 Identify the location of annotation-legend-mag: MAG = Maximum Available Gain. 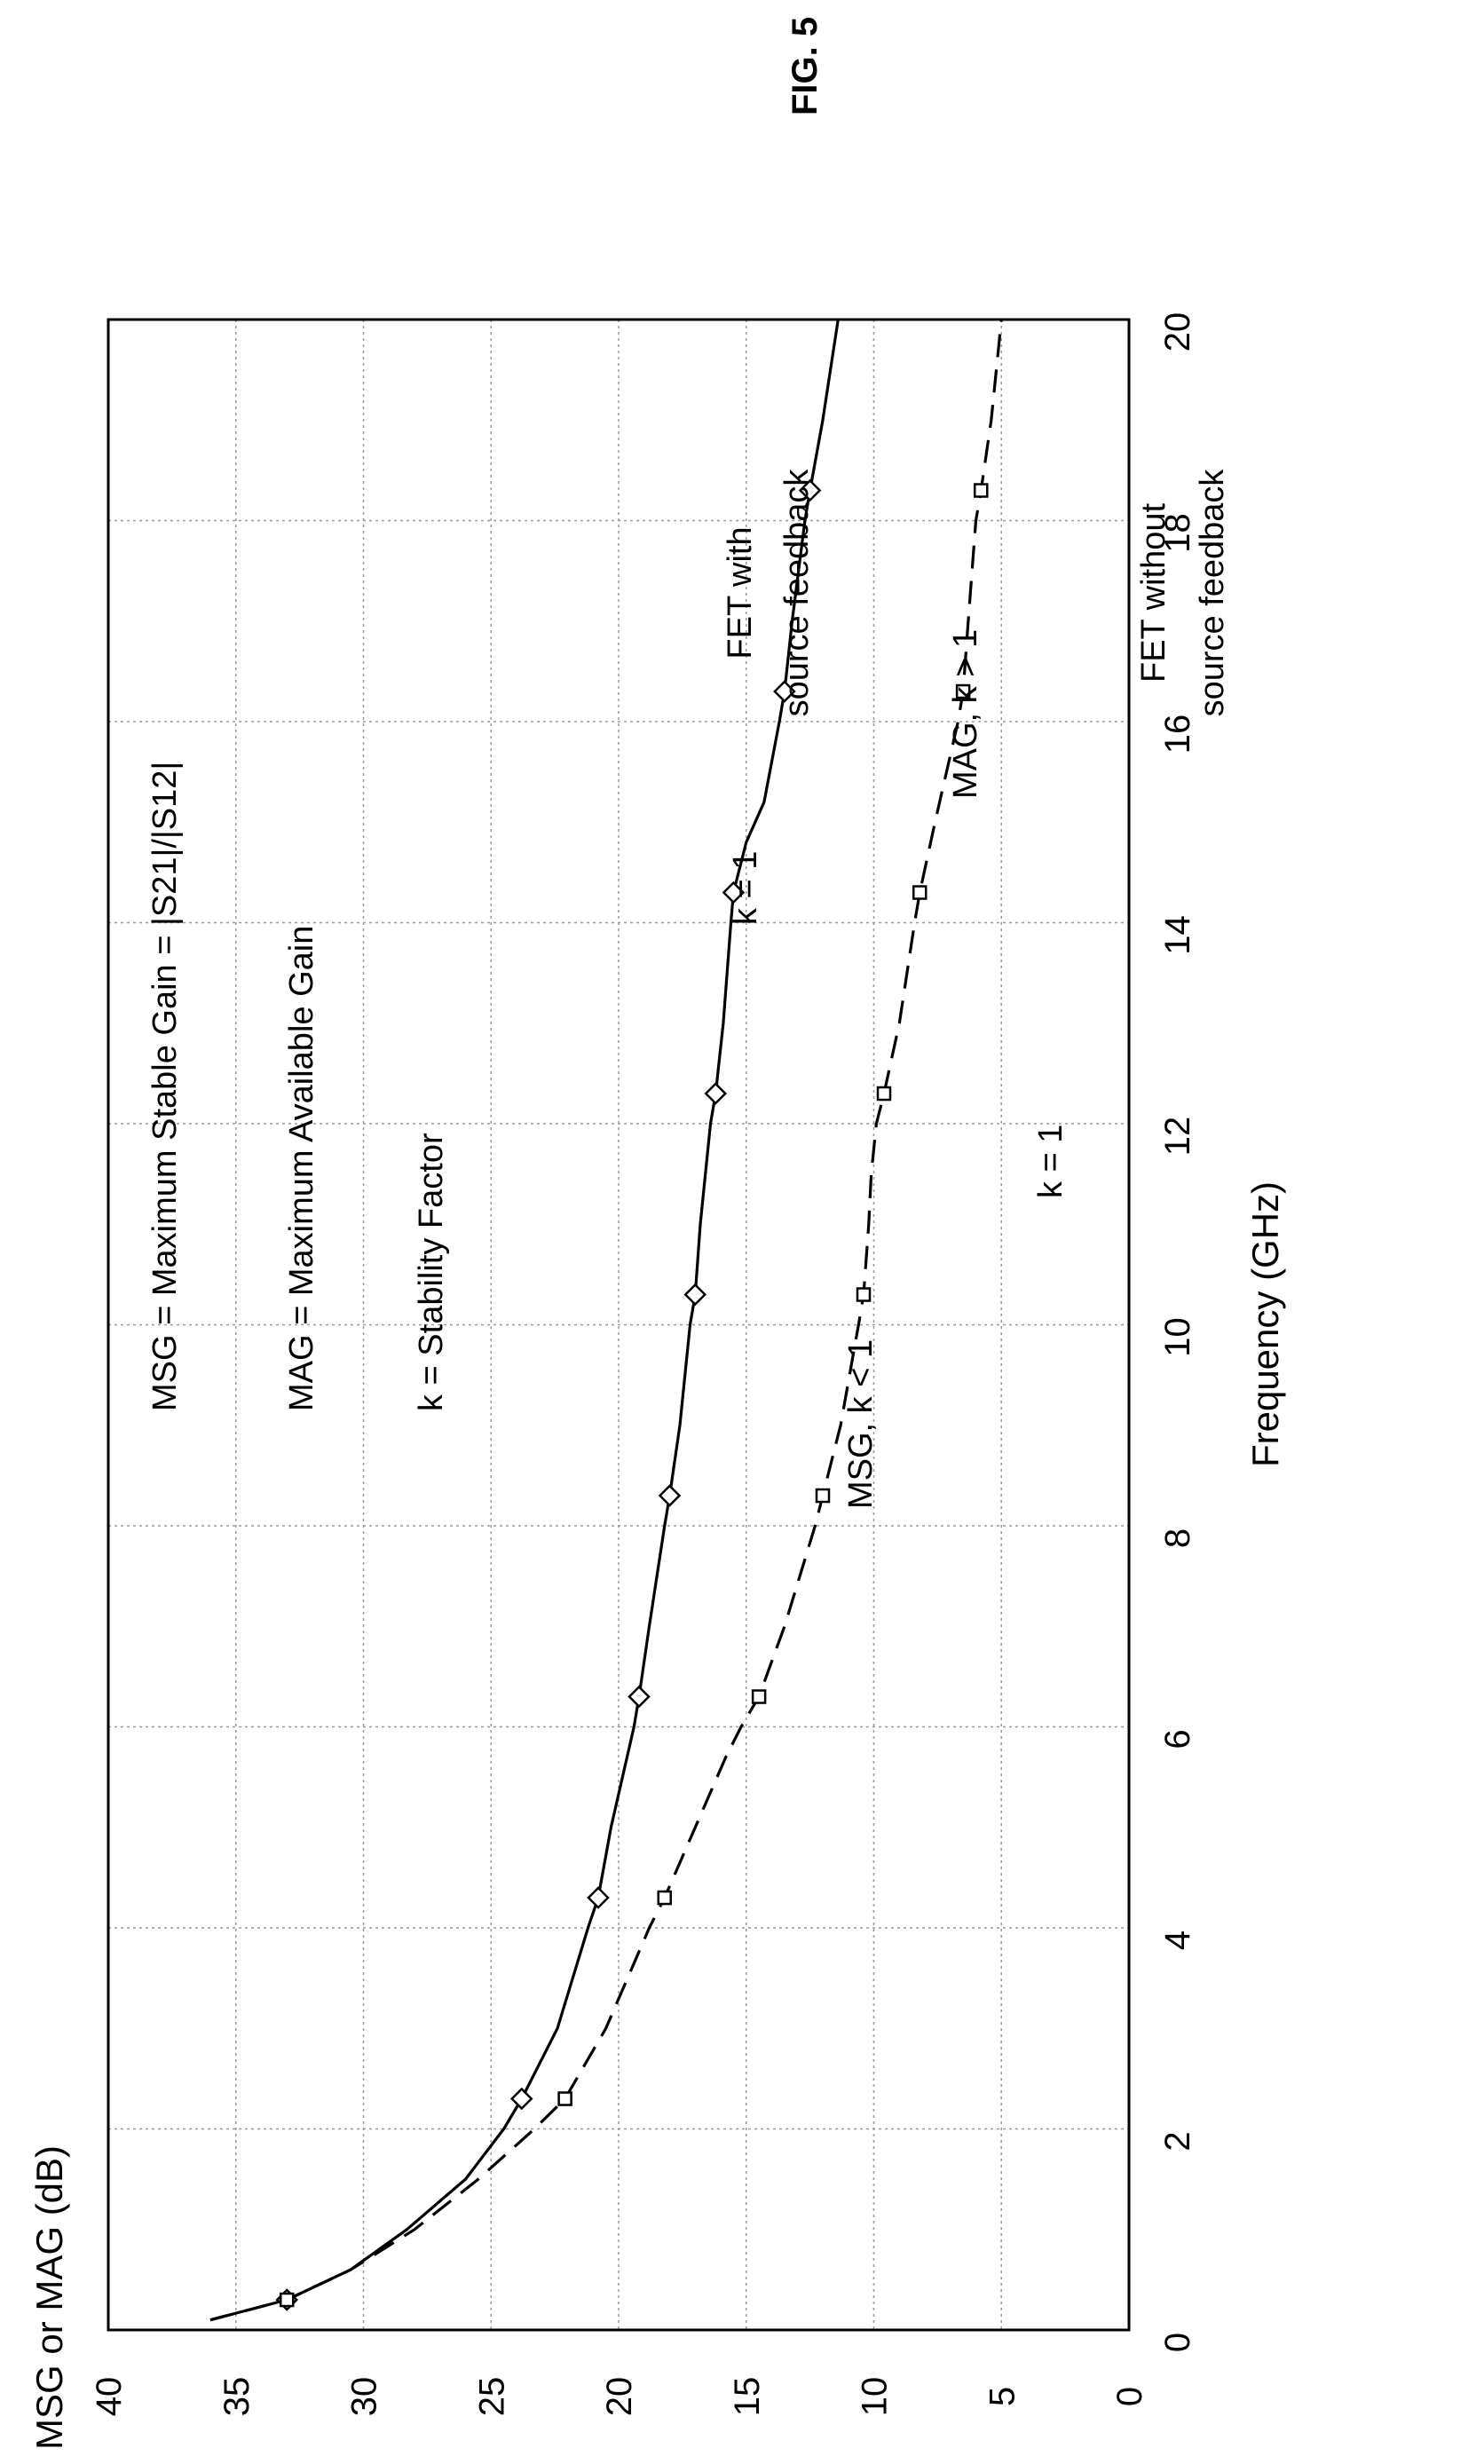
(301, 1168).